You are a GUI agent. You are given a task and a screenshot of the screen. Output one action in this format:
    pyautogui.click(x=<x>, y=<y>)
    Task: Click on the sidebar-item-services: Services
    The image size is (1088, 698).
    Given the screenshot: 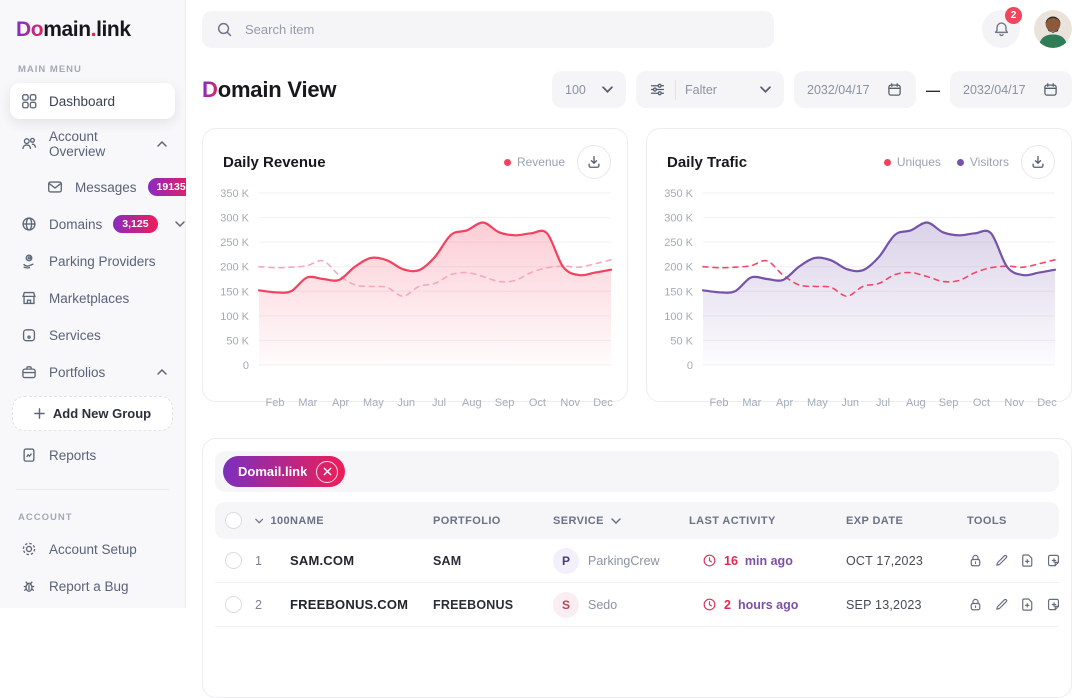 What is the action you would take?
    pyautogui.click(x=92, y=335)
    